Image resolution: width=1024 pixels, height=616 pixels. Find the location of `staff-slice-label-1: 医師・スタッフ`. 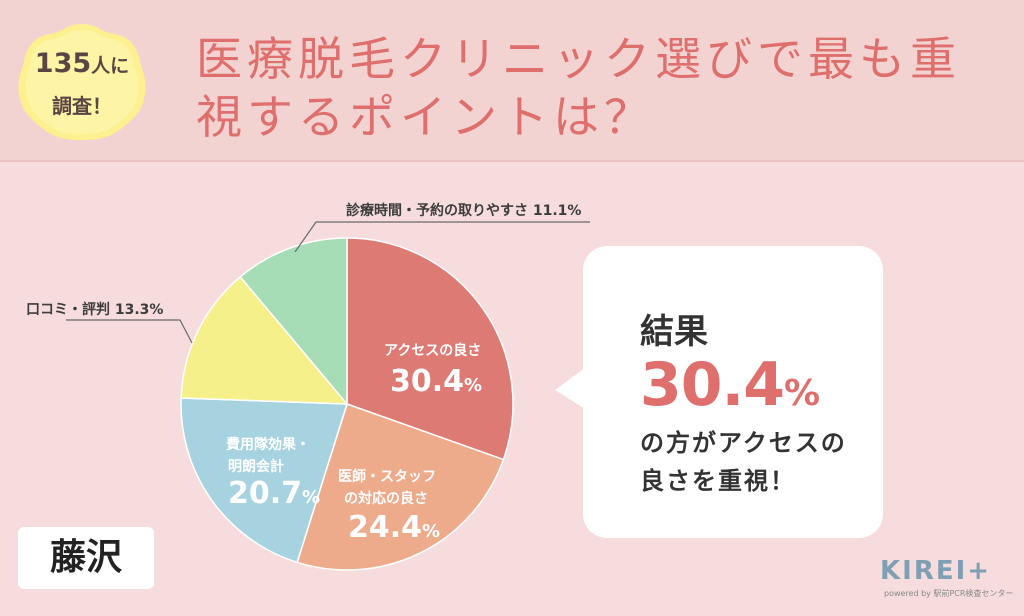

staff-slice-label-1: 医師・スタッフ is located at coordinates (387, 477).